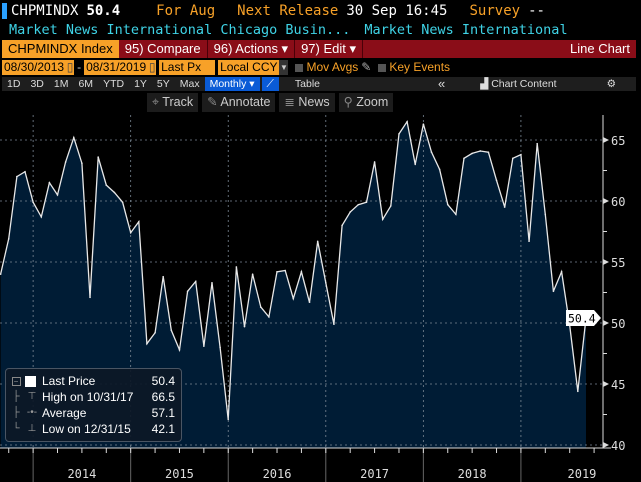 This screenshot has height=482, width=641. I want to click on annotate-button: ✎ Annotate, so click(239, 102).